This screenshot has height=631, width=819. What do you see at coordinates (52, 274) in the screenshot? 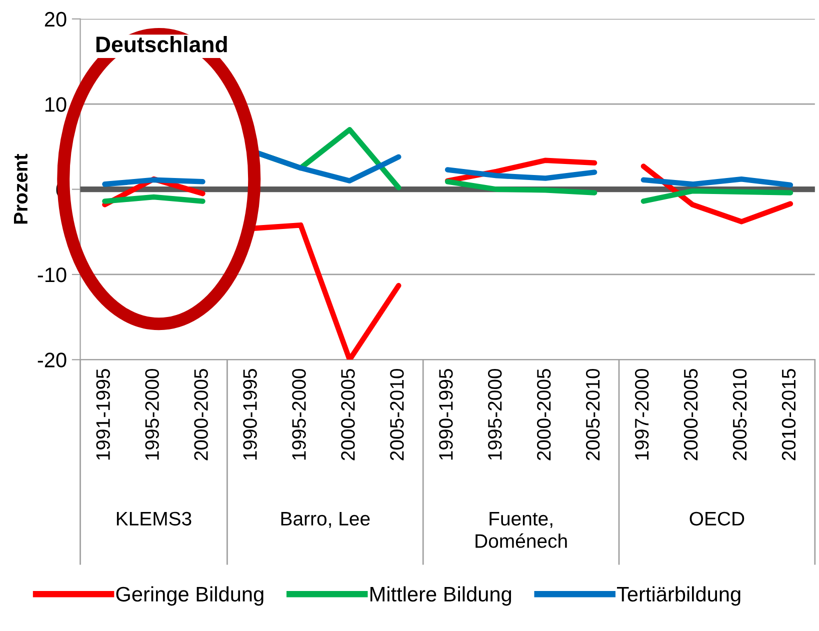
I see `y-tick-label: -10` at bounding box center [52, 274].